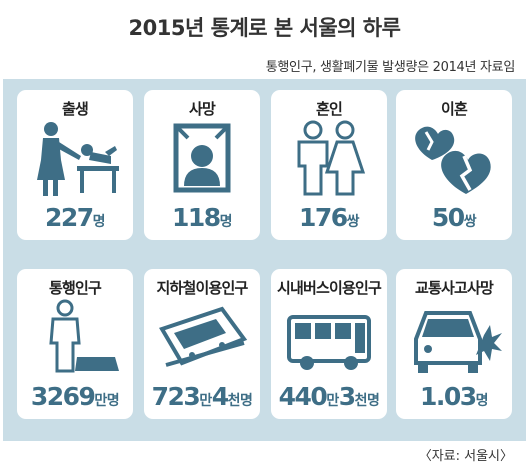 The height and width of the screenshot is (472, 529). Describe the element at coordinates (329, 109) in the screenshot. I see `card-label: 혼인` at that location.